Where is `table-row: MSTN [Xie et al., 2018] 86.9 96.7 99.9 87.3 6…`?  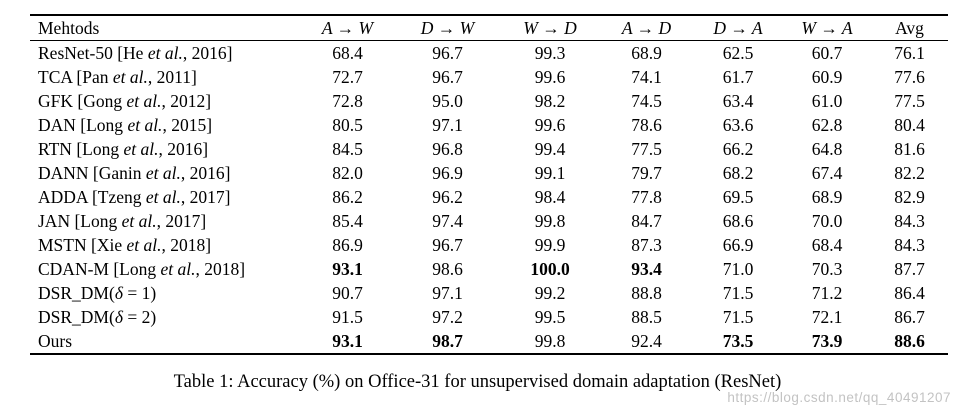
table-row: MSTN [Xie et al., 2018] 86.9 96.7 99.9 87.3 6… is located at coordinates (489, 245).